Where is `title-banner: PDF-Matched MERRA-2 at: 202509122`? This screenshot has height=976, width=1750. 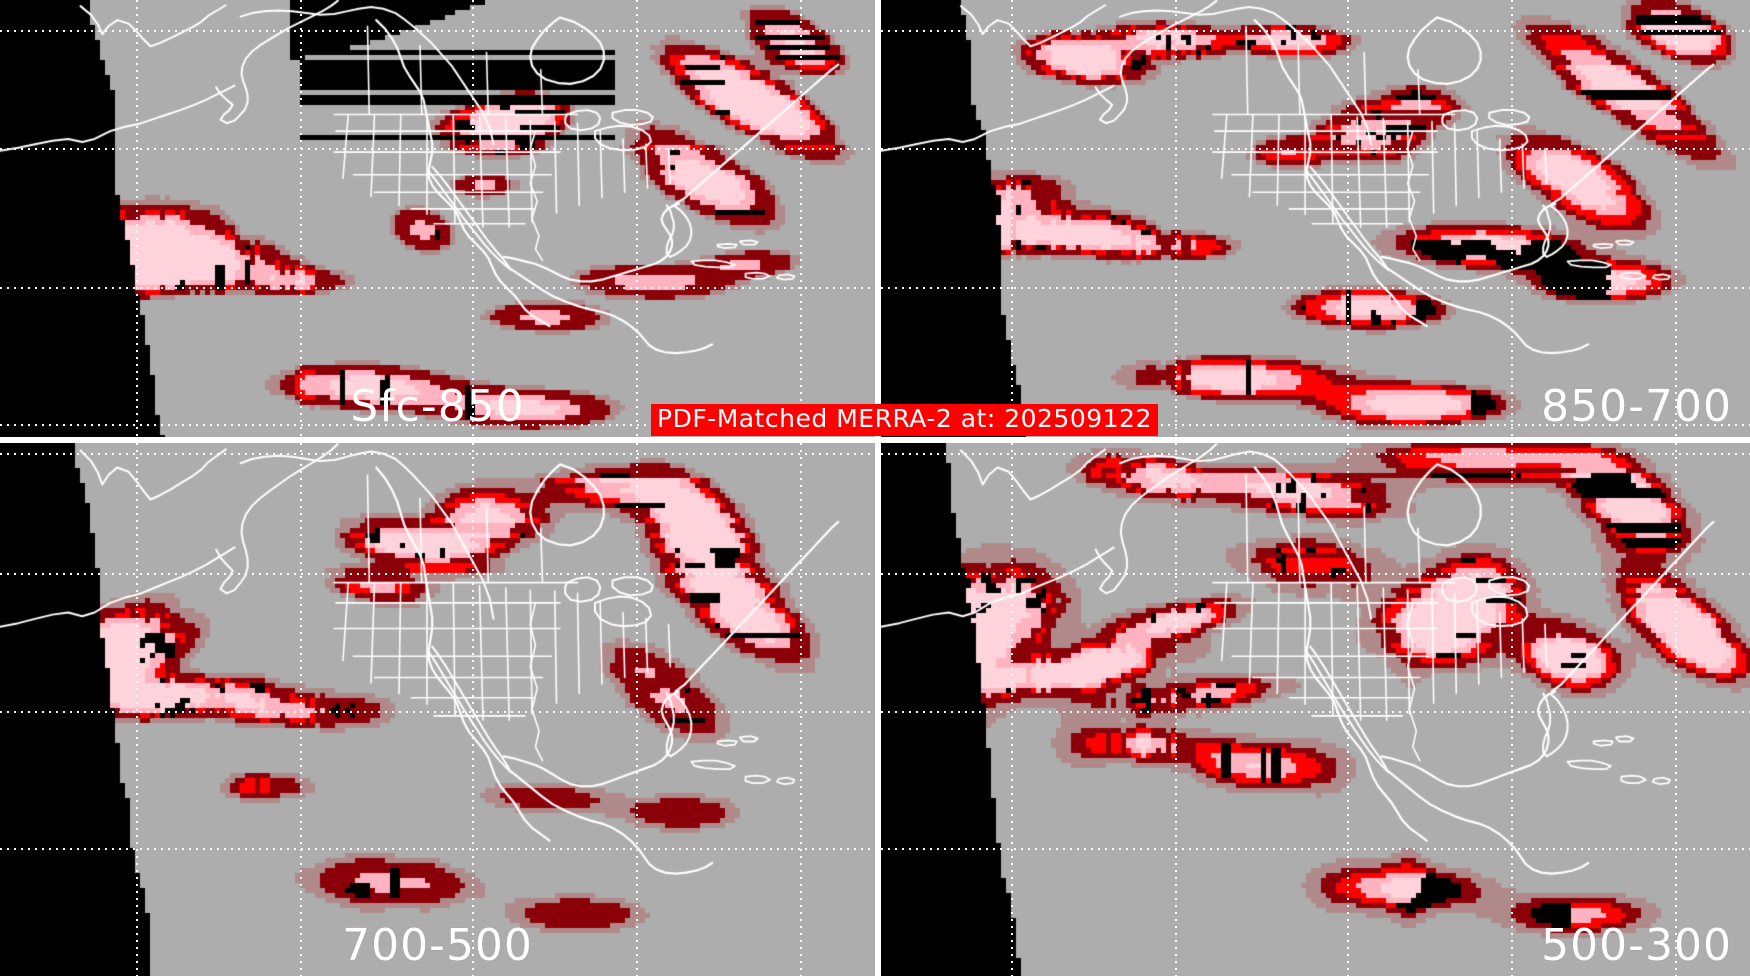 title-banner: PDF-Matched MERRA-2 at: 202509122 is located at coordinates (904, 420).